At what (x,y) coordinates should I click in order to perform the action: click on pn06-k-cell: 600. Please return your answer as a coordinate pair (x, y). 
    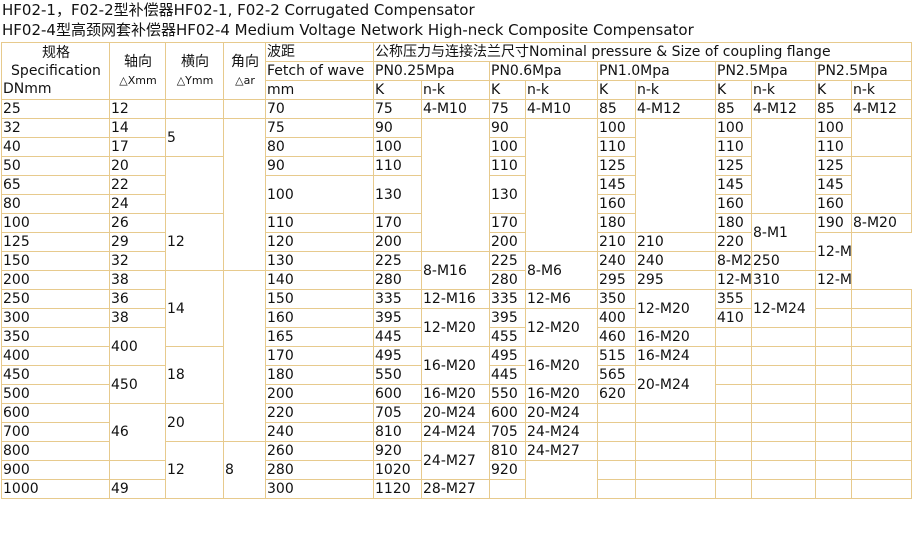
    Looking at the image, I should click on (507, 413).